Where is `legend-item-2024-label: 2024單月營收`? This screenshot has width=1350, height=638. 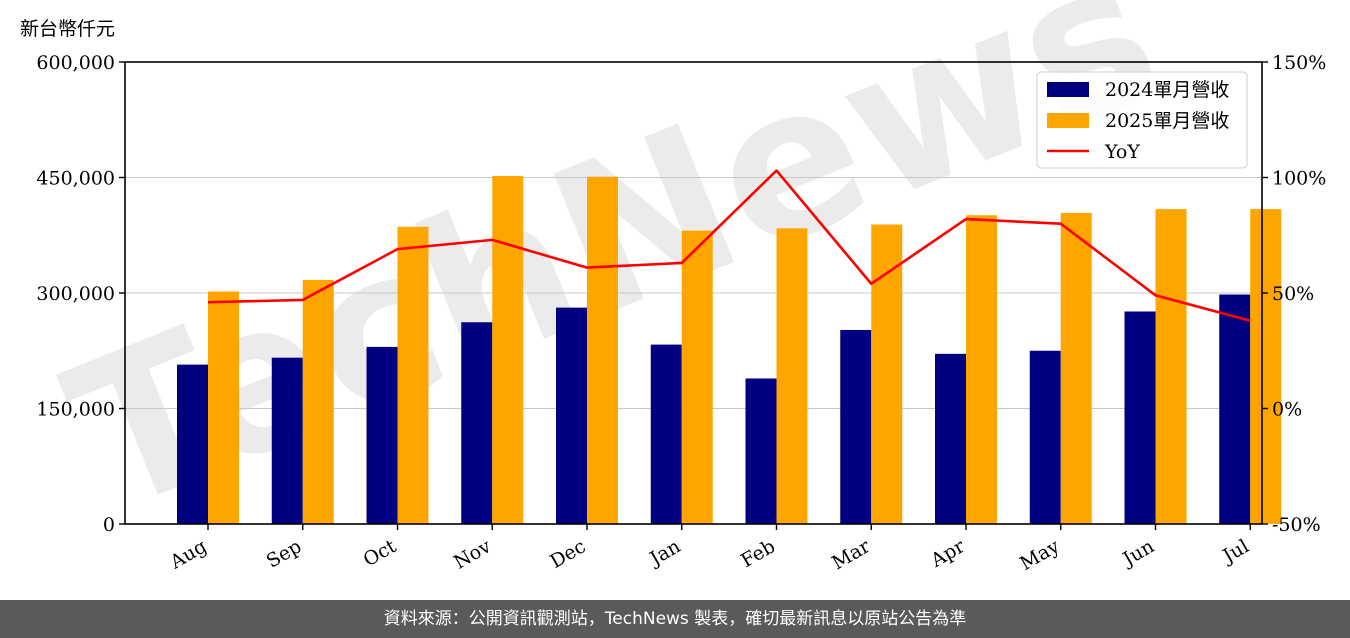 legend-item-2024-label: 2024單月營收 is located at coordinates (1167, 90).